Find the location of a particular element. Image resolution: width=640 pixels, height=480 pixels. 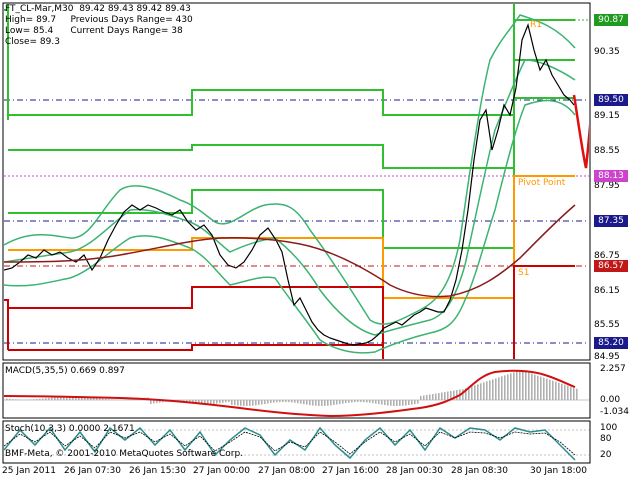

symbol-title: FT_CL-Mar,M30 is located at coordinates (39, 9).